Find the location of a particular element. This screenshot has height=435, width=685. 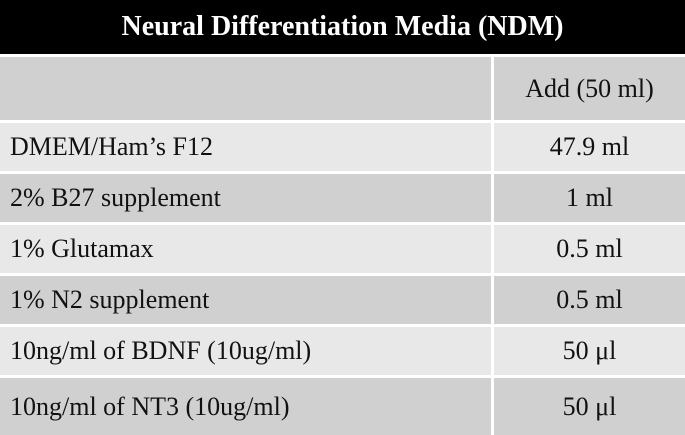

table-row: 1% N2 supplement 0.5 ml is located at coordinates (342, 301).